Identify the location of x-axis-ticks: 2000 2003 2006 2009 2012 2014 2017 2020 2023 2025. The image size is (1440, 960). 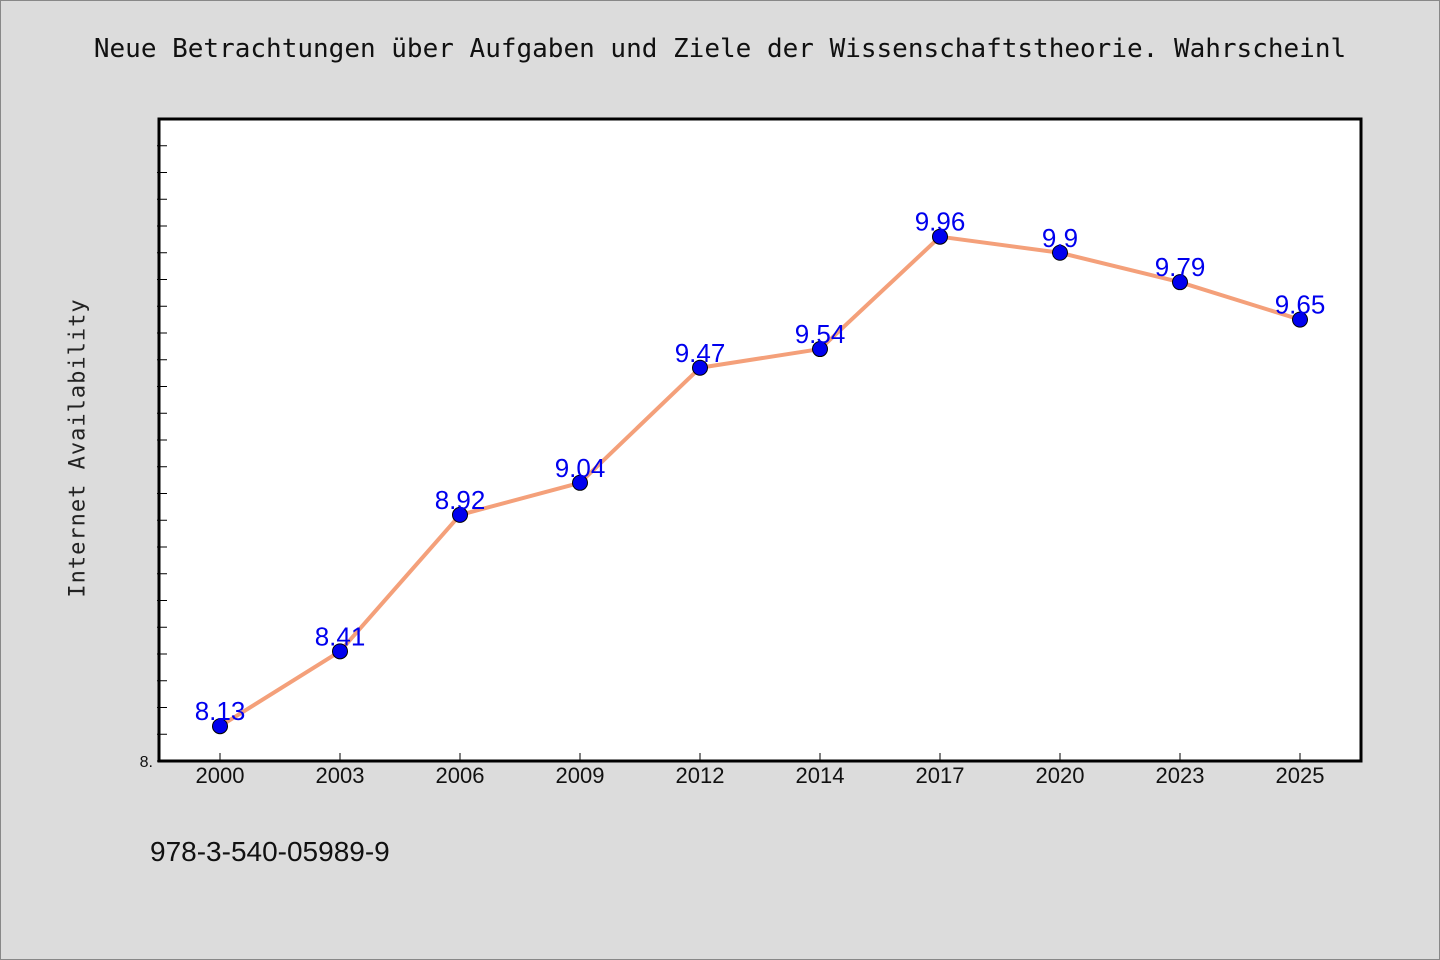
(760, 770).